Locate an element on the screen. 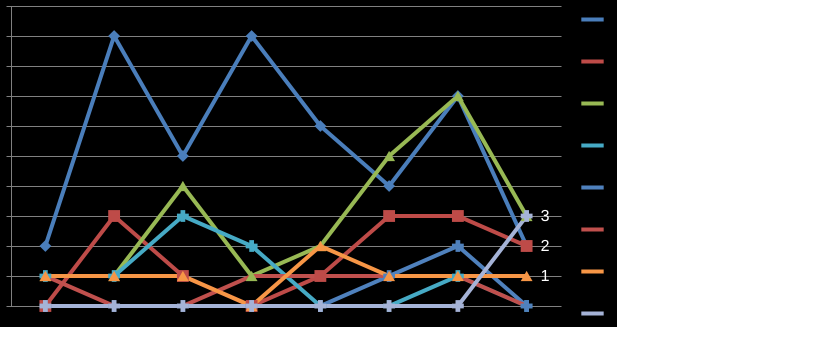 The height and width of the screenshot is (345, 829). data-label: 2 is located at coordinates (545, 246).